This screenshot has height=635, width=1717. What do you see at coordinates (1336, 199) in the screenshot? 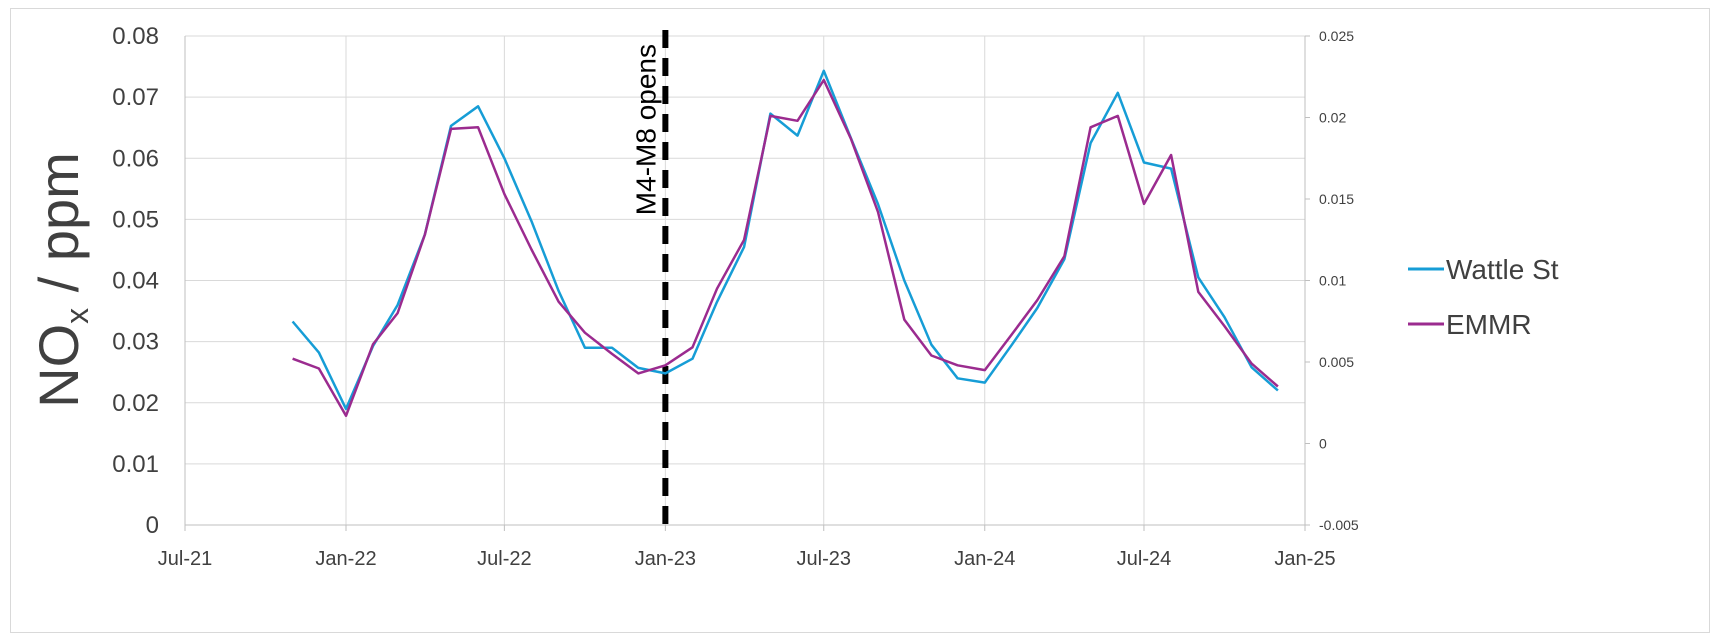
I see `right-tick-label: 0.015` at bounding box center [1336, 199].